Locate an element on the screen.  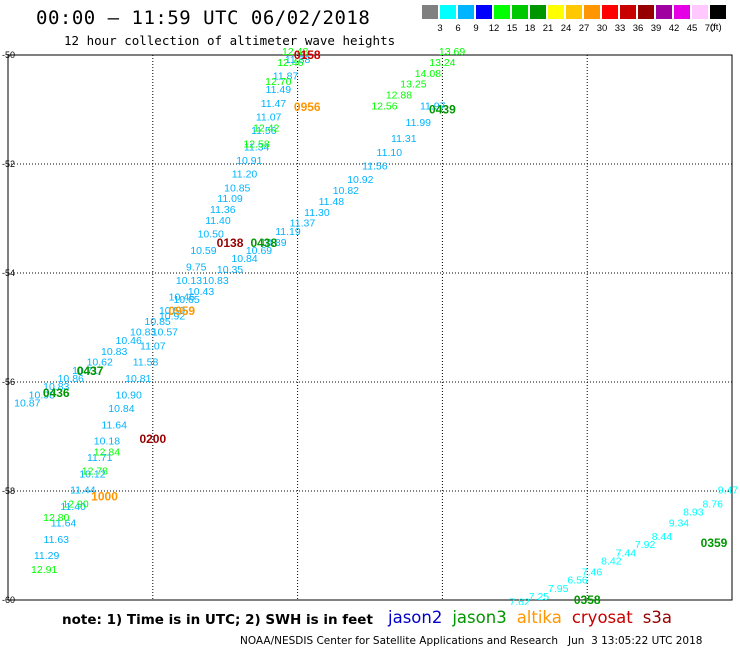
swh-value-jason3: 11.10 is located at coordinates (390, 153).